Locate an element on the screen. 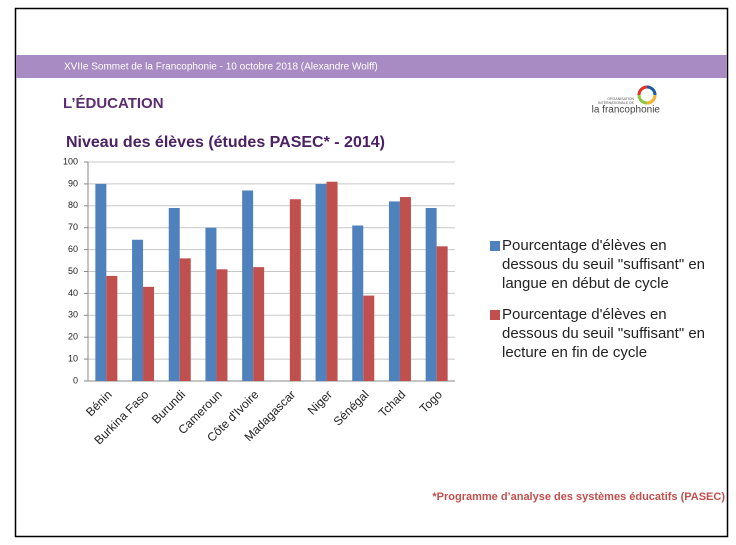 This screenshot has width=736, height=545. y-tick-label: 10 is located at coordinates (73, 358).